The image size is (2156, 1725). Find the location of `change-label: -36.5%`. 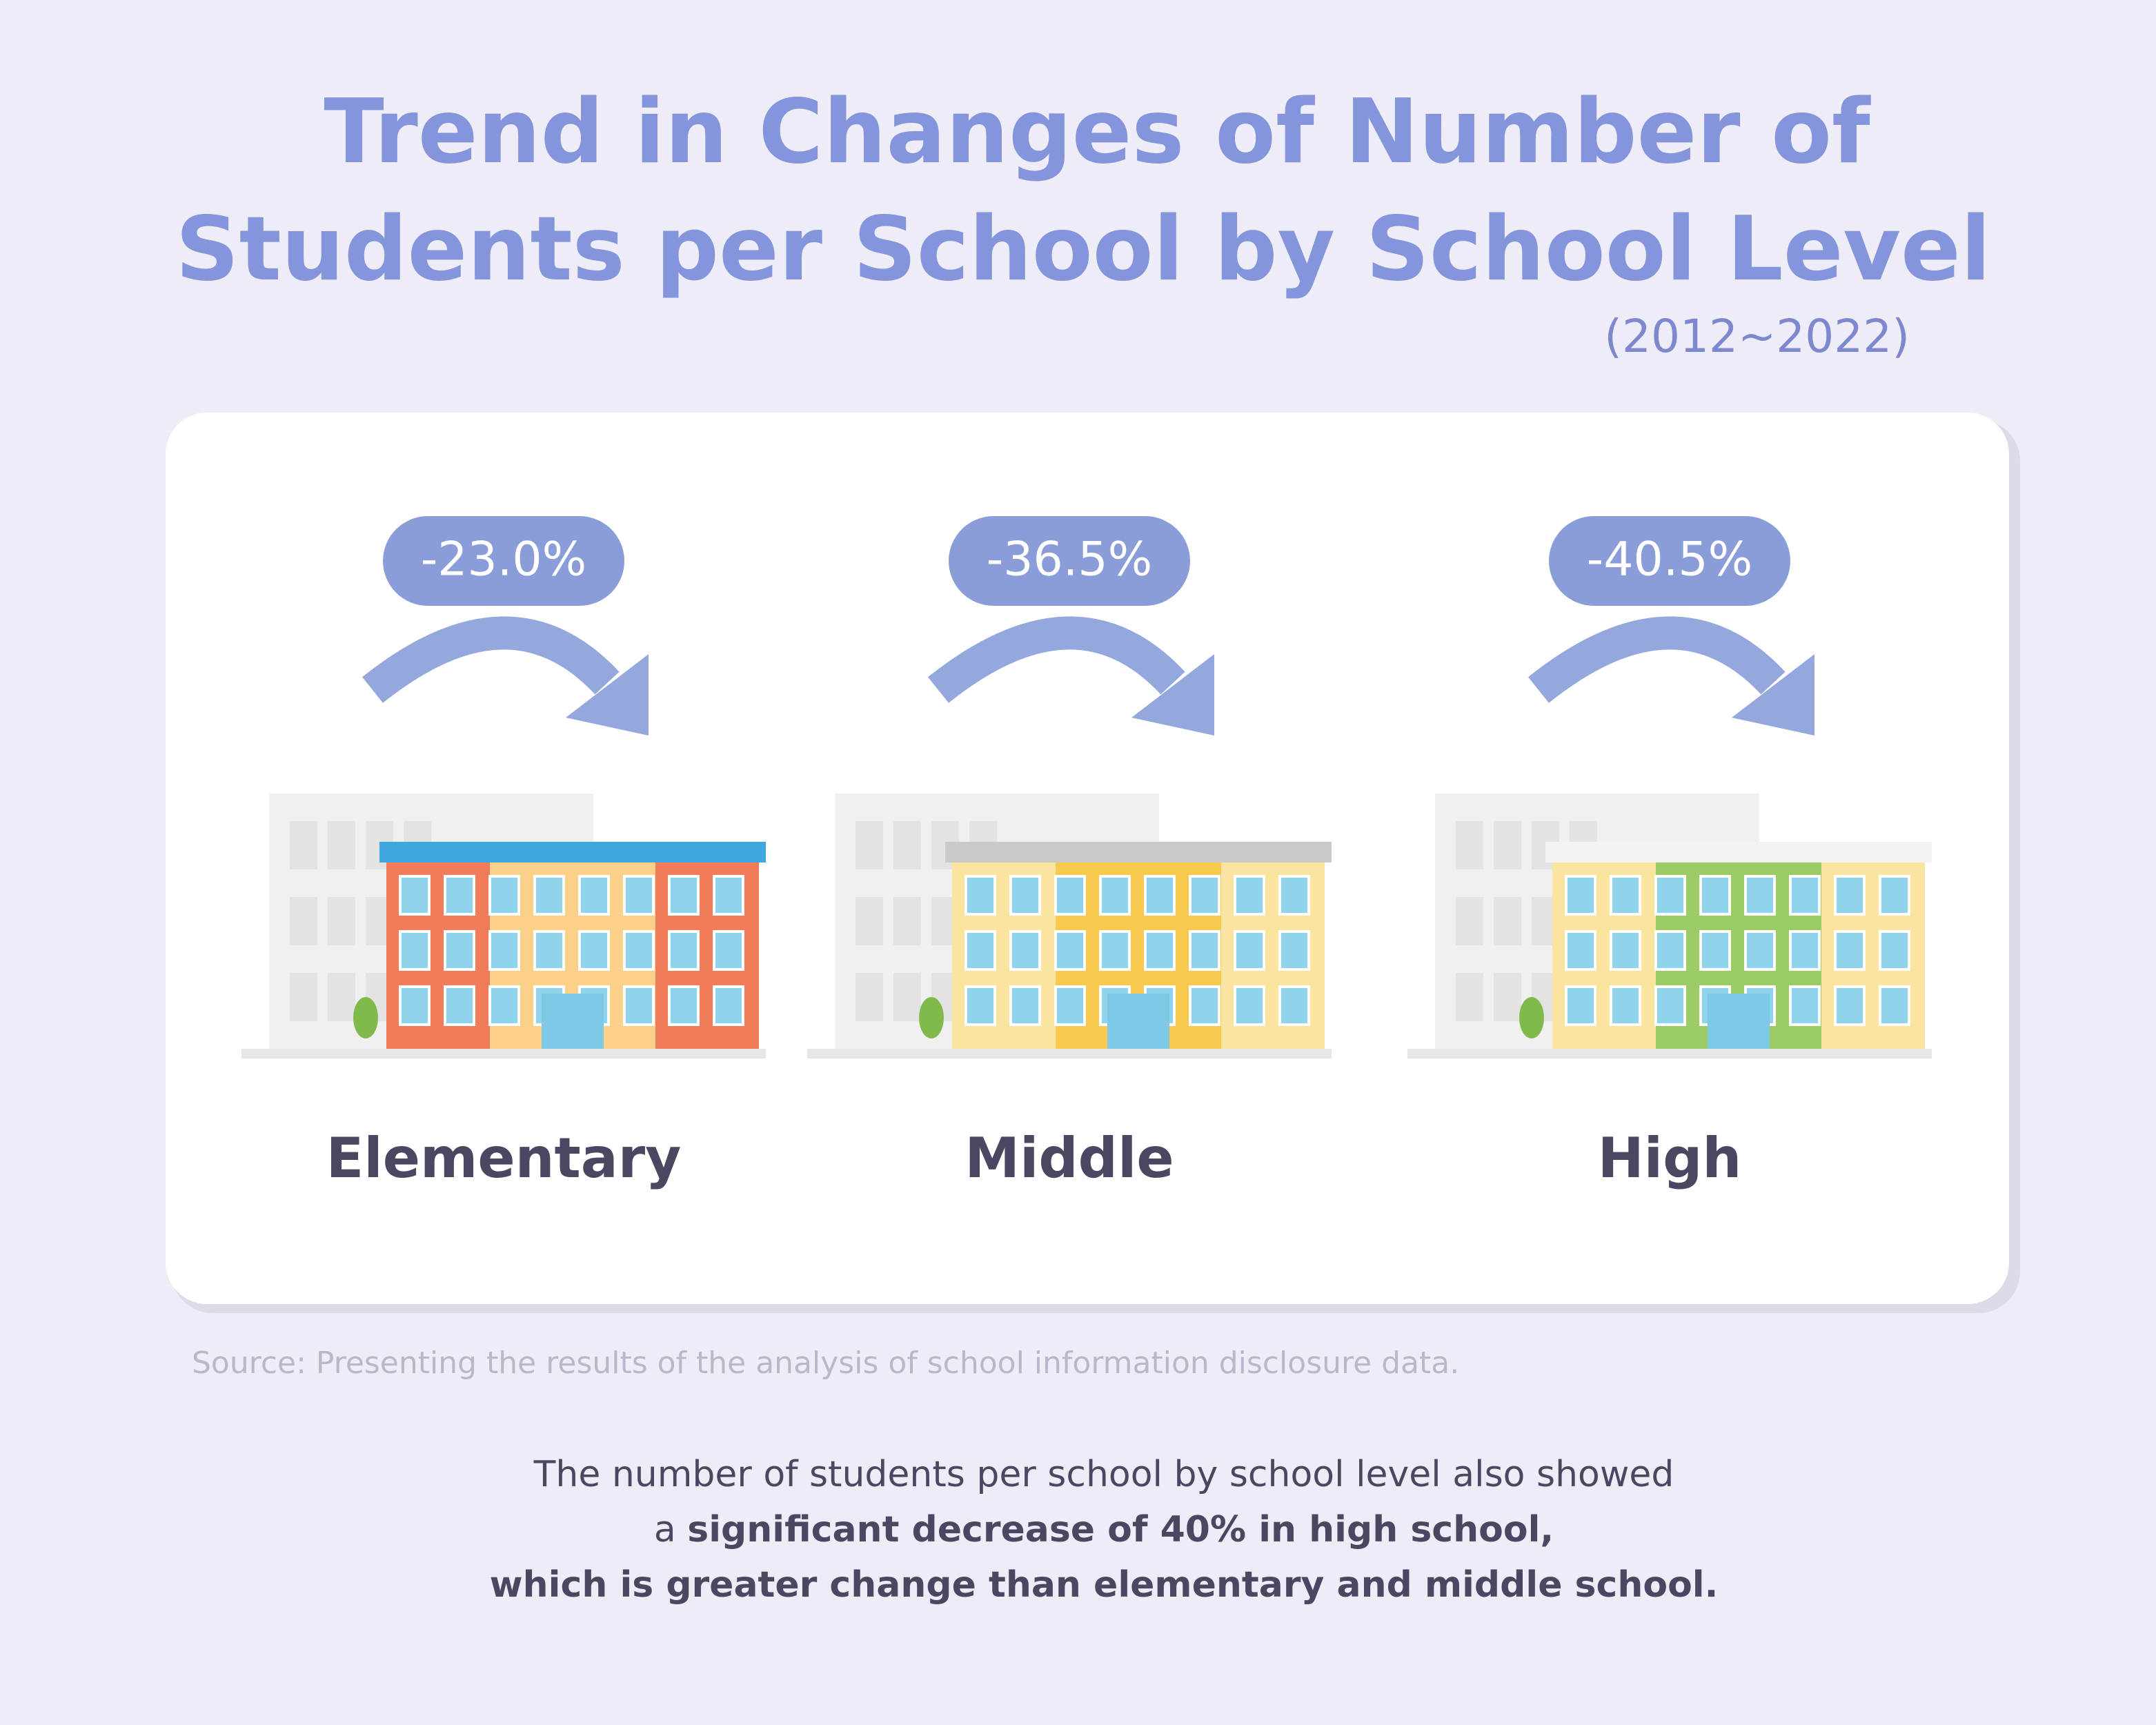

change-label: -36.5% is located at coordinates (1070, 560).